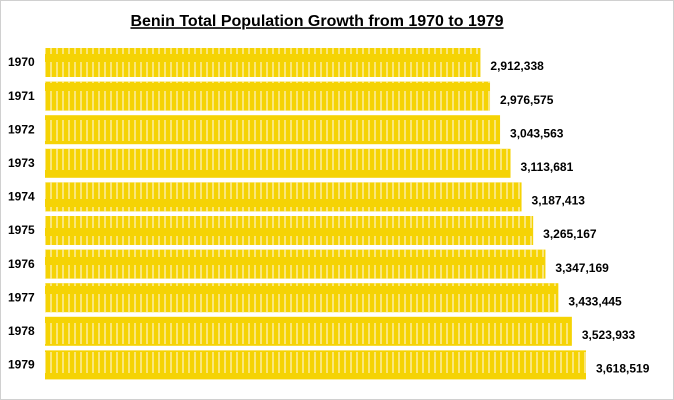  What do you see at coordinates (537, 133) in the screenshot?
I see `value-label: 3,043,563` at bounding box center [537, 133].